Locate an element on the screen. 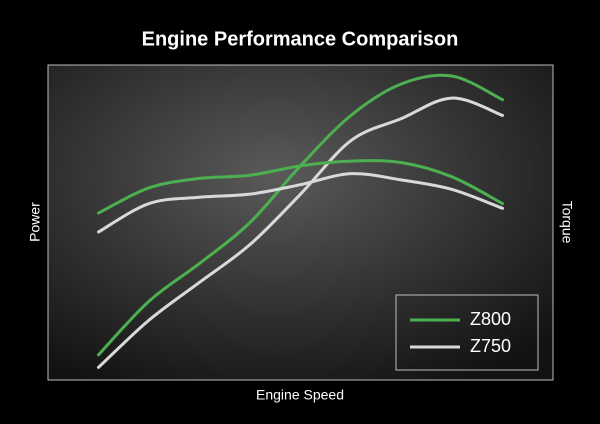 This screenshot has width=600, height=424. legend: Z800 Z750 is located at coordinates (460, 332).